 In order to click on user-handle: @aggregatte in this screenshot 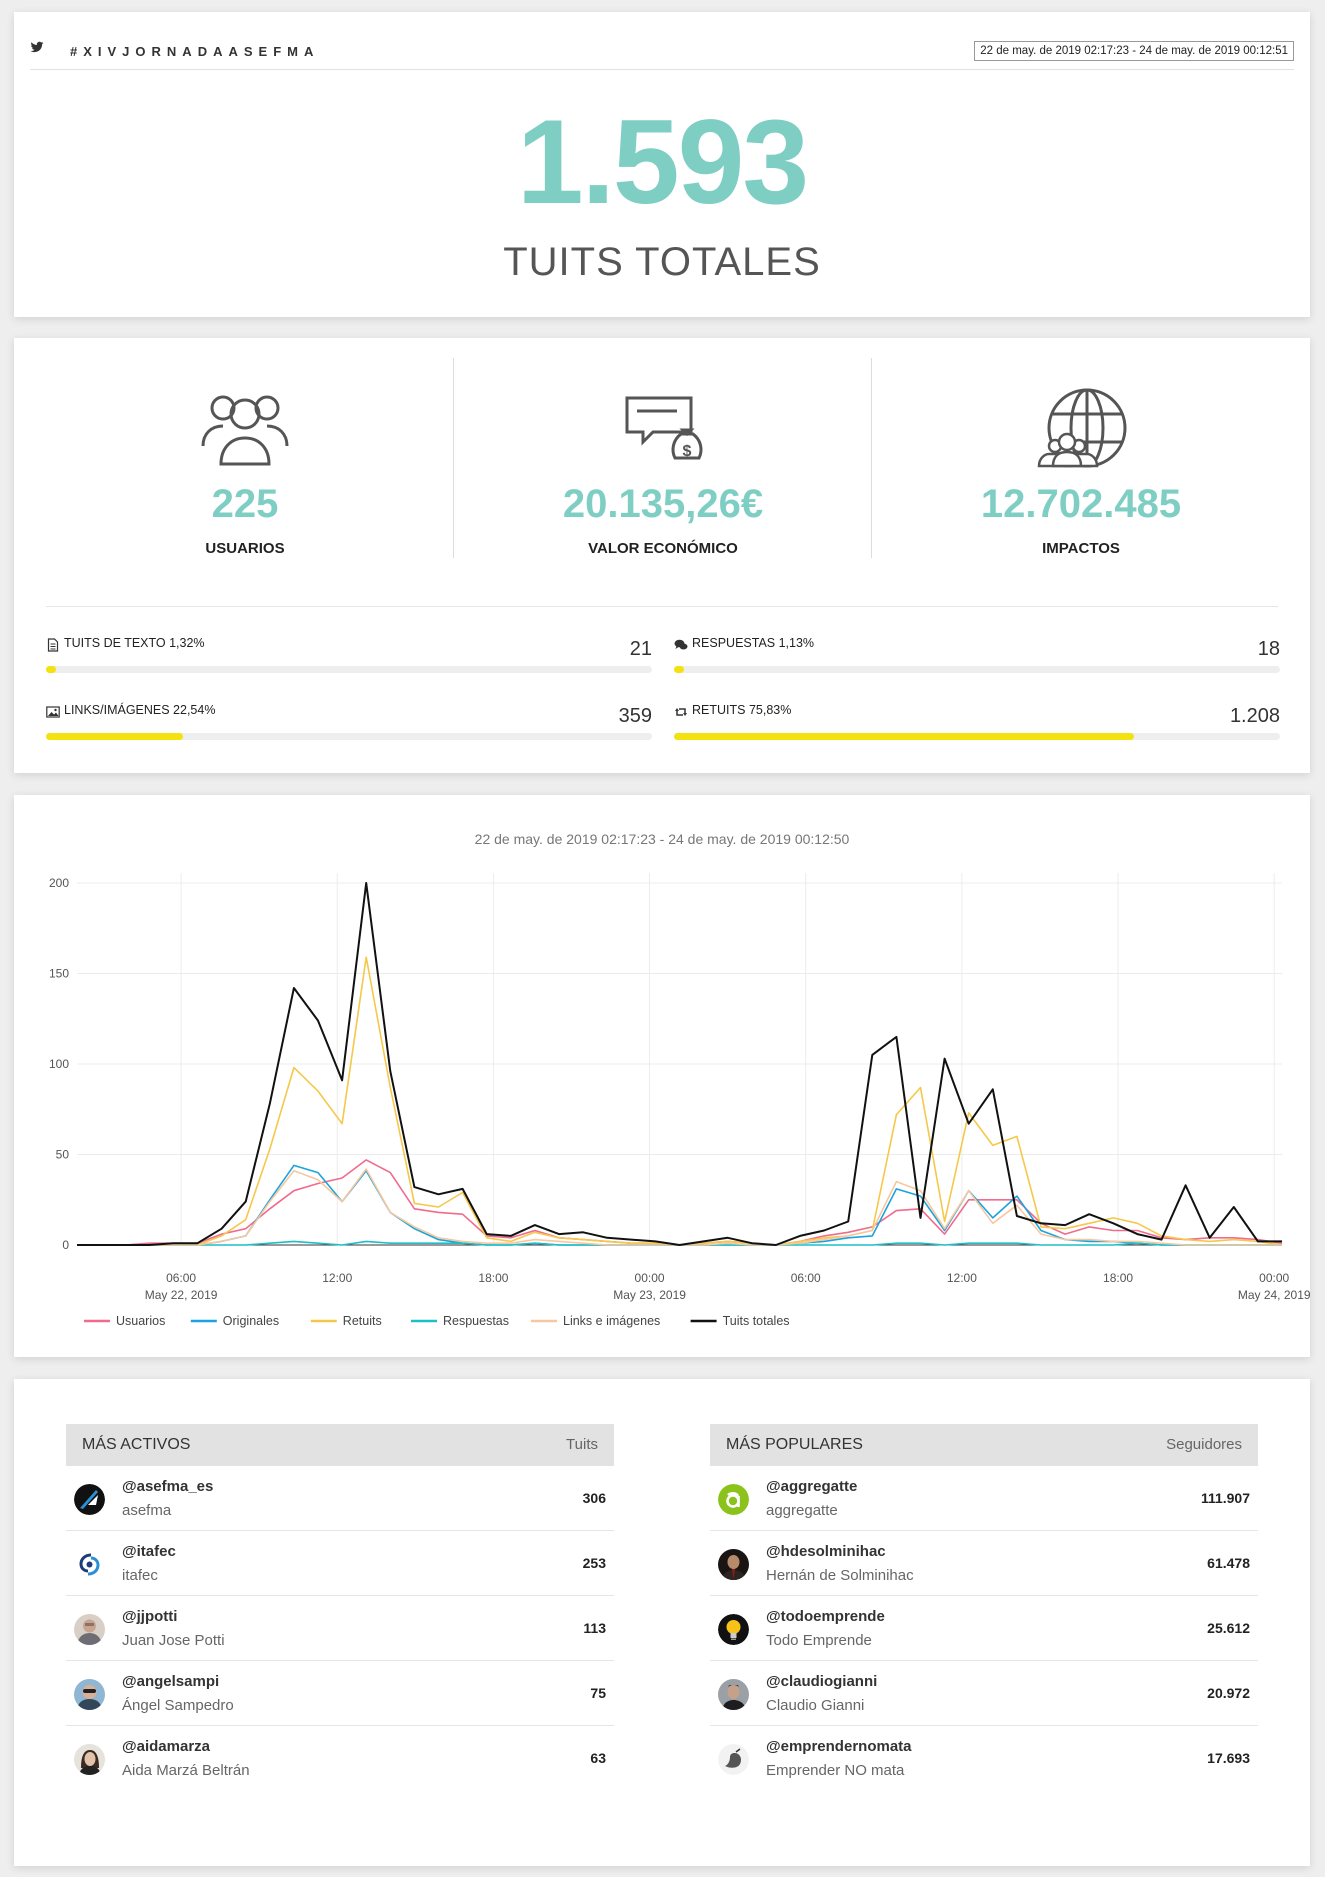, I will do `click(812, 1486)`.